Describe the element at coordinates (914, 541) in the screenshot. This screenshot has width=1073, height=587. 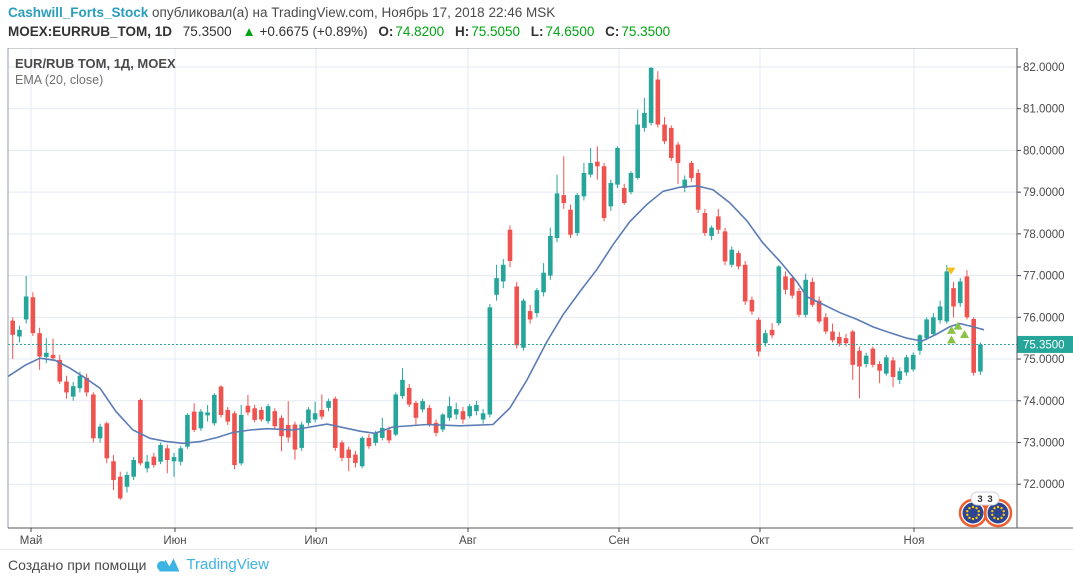
I see `svg-text: Ноя` at that location.